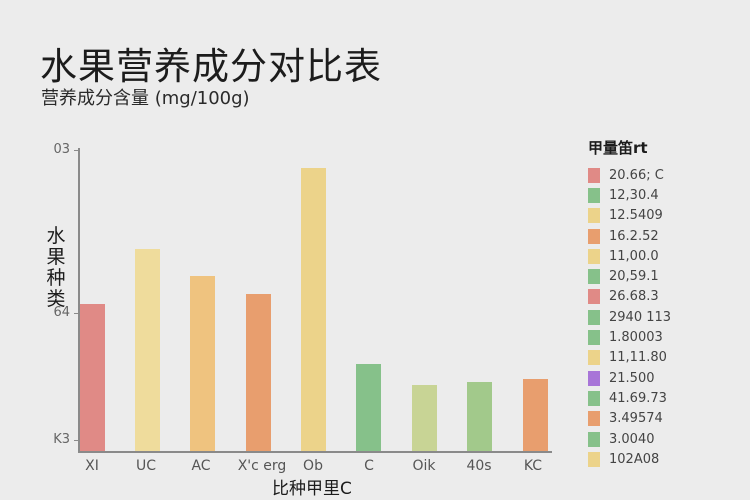 This screenshot has width=750, height=500. Describe the element at coordinates (634, 195) in the screenshot. I see `legend-label: 12,30.4` at that location.